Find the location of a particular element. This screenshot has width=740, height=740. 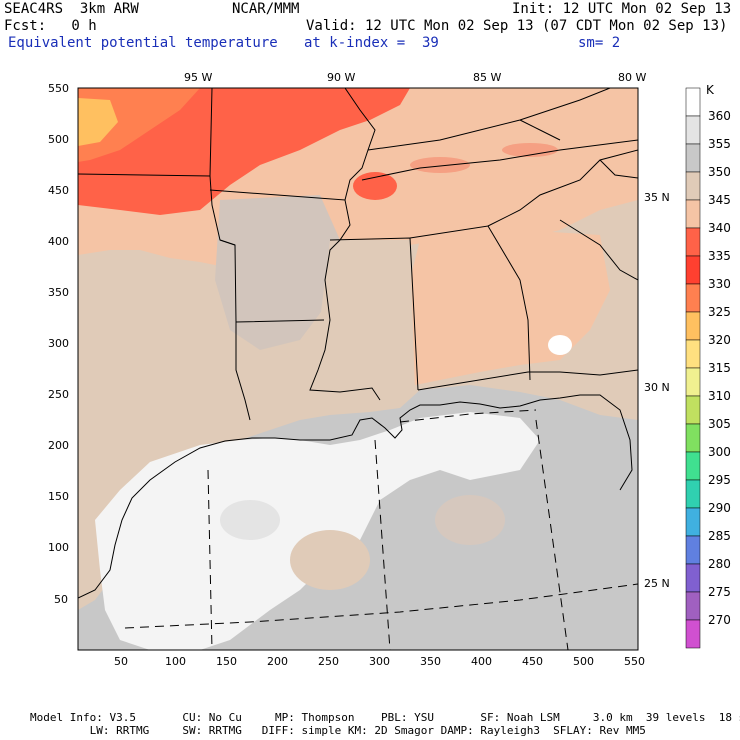

longitude-label: 90 W is located at coordinates (341, 77).